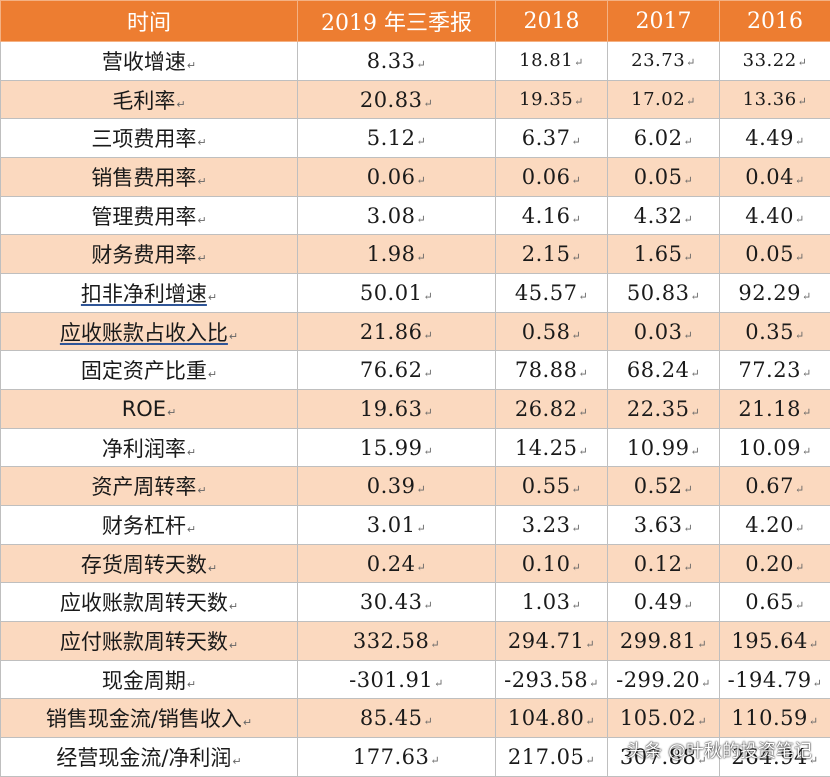 The height and width of the screenshot is (777, 830). Describe the element at coordinates (143, 448) in the screenshot. I see `row-label: 净利润率` at that location.